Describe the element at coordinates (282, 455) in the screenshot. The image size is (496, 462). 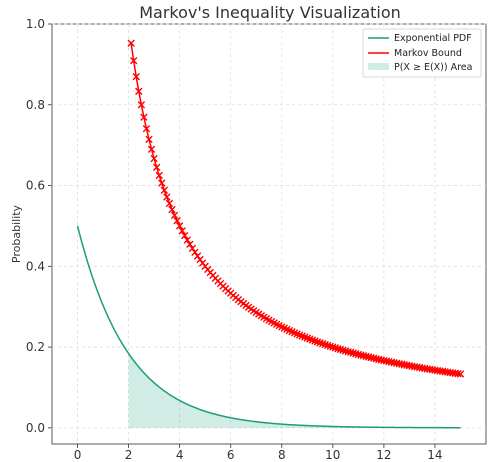
I see `x-tick-label: 8` at that location.